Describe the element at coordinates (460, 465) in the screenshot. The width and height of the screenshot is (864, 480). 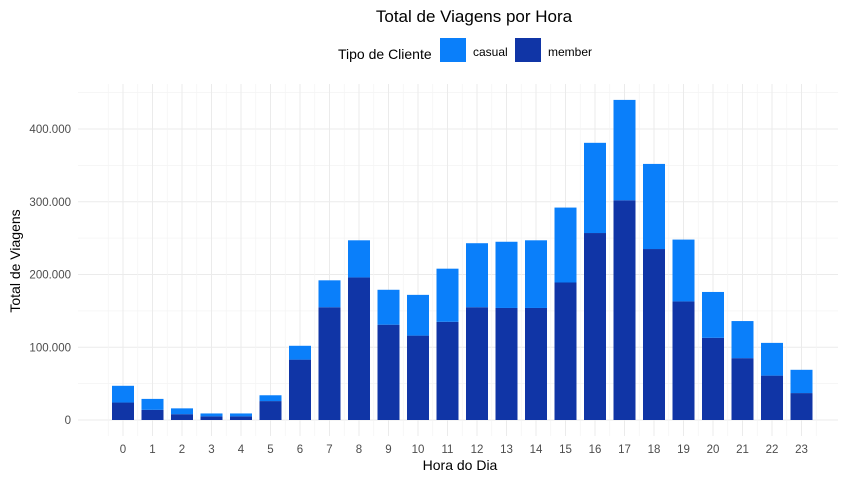
I see `x-axis-label: Hora do Dia` at that location.